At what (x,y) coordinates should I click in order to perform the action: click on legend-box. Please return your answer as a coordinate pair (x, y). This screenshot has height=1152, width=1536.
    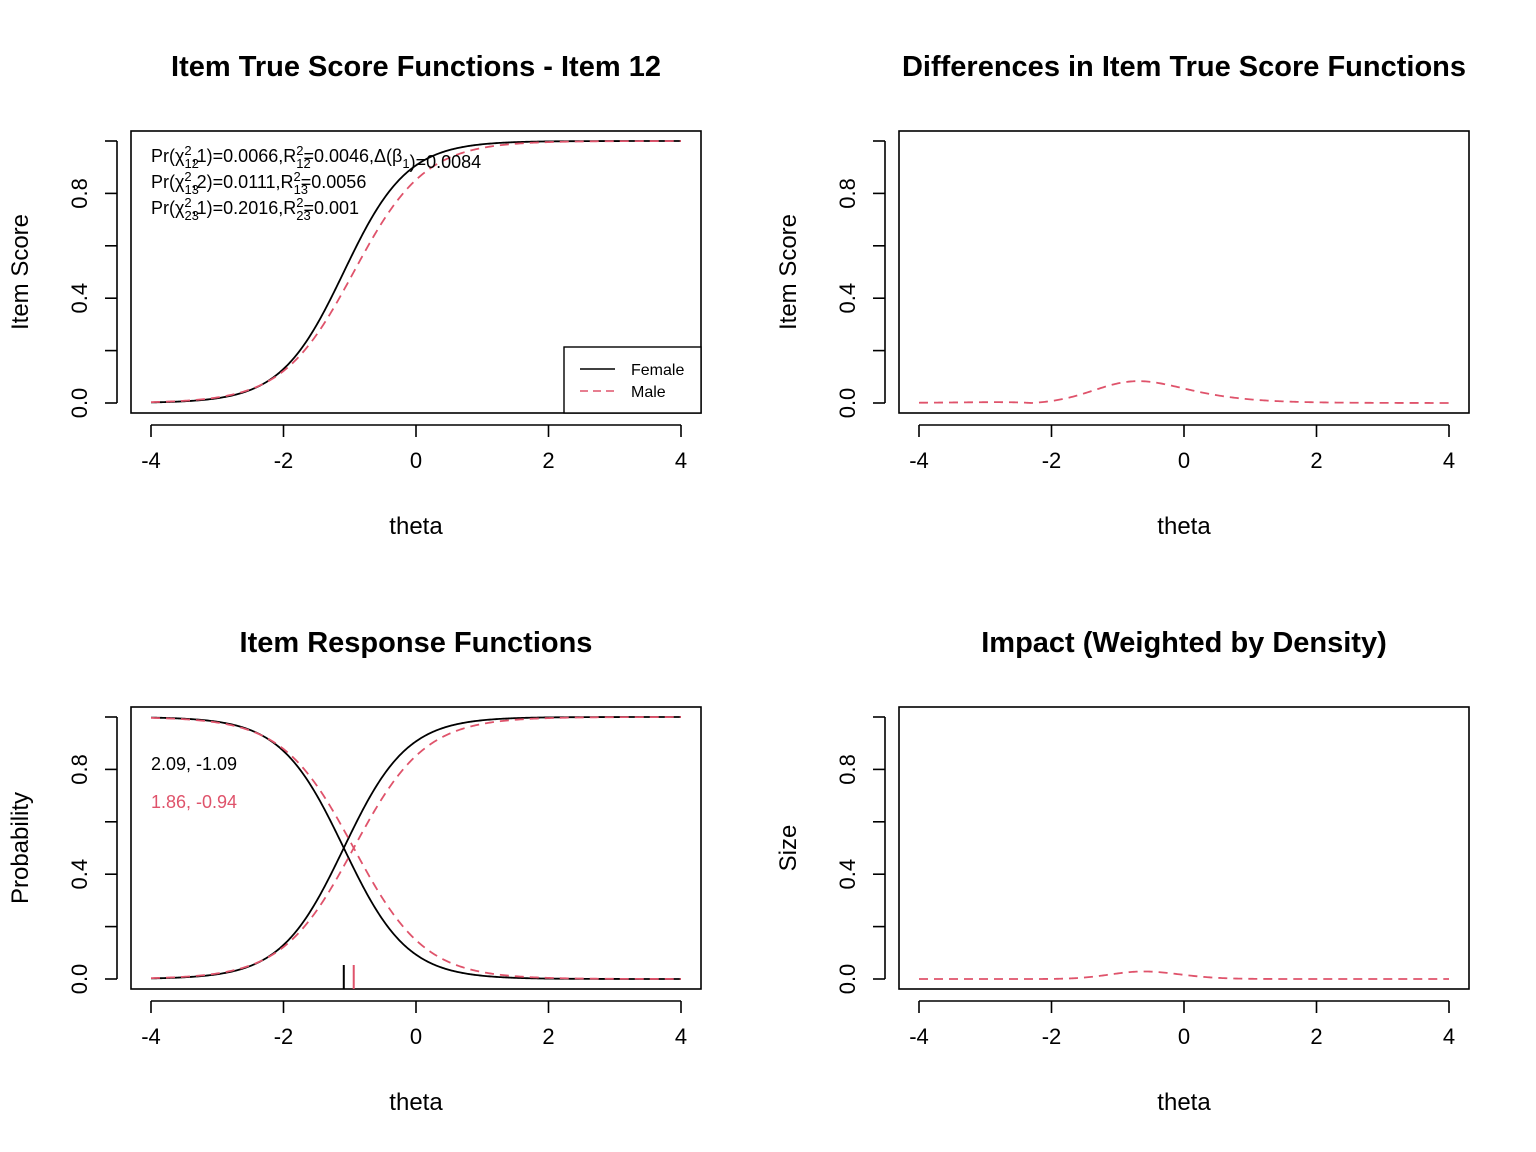
    Looking at the image, I should click on (632, 380).